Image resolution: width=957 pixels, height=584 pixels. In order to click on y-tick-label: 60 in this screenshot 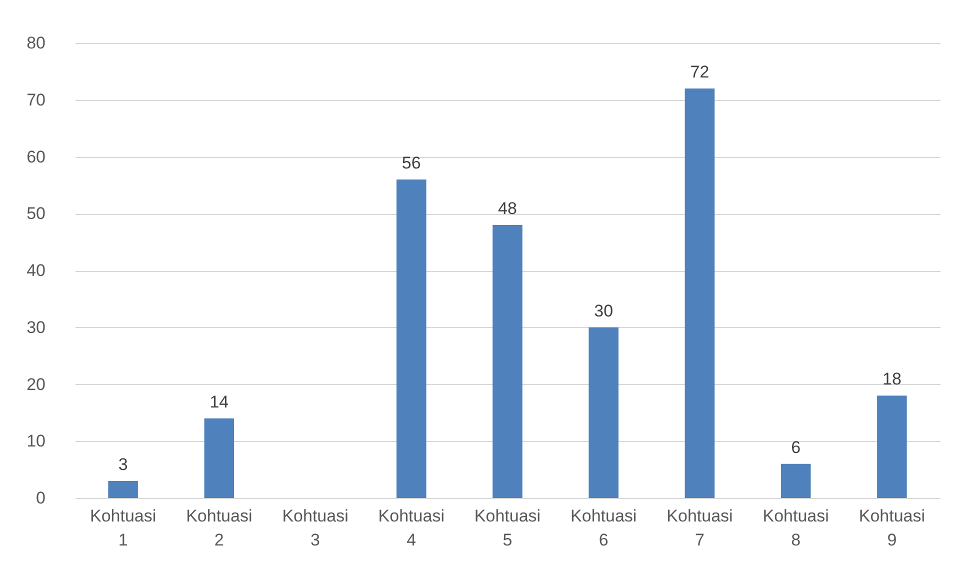, I will do `click(36, 156)`.